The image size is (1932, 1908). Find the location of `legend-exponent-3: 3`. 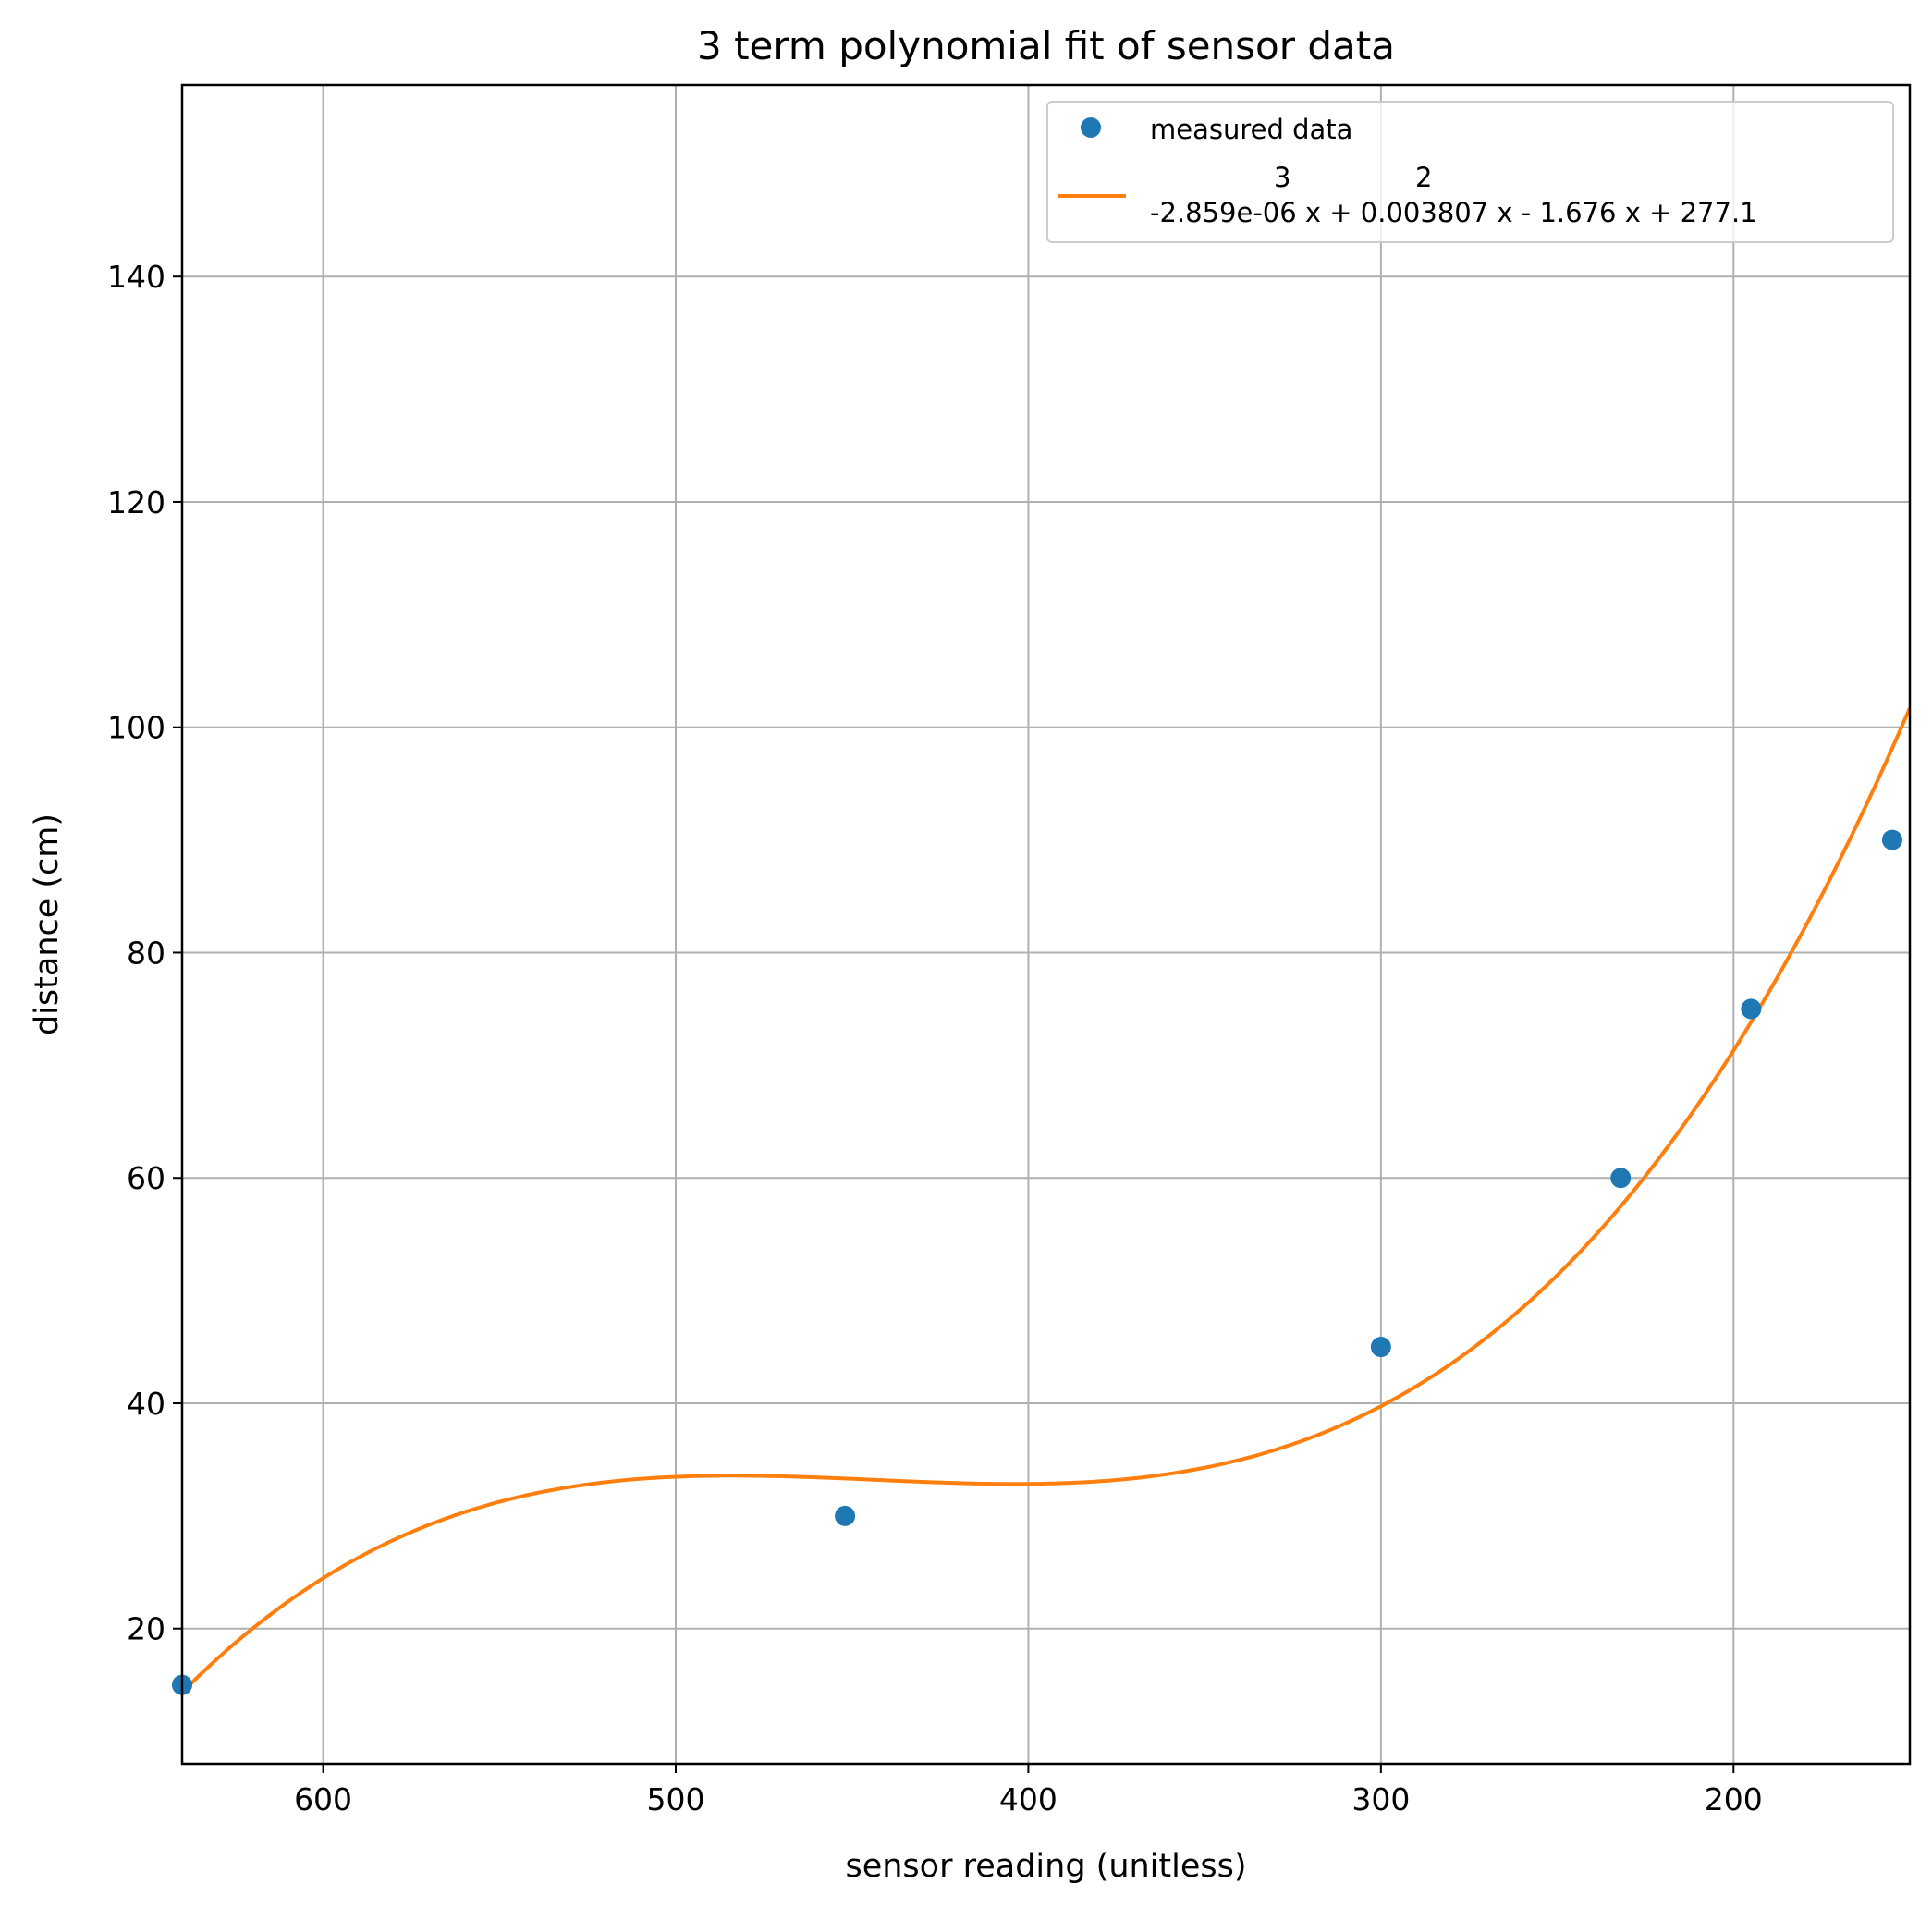

legend-exponent-3: 3 is located at coordinates (1282, 177).